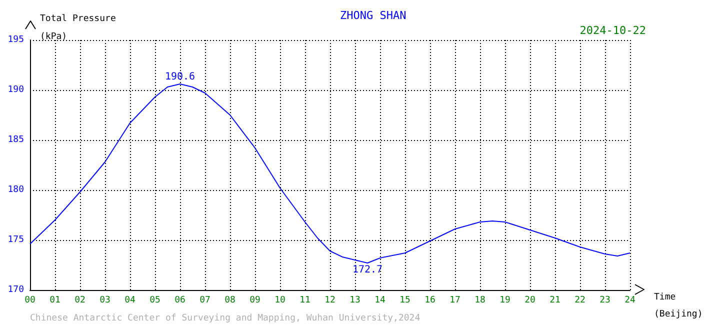 The height and width of the screenshot is (328, 710). I want to click on x-tick-label: 15, so click(405, 301).